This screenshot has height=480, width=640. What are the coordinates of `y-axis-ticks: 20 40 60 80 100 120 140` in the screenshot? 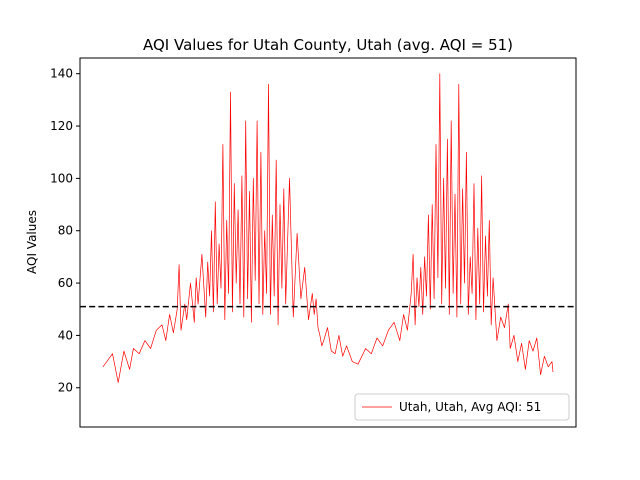 It's located at (65, 231).